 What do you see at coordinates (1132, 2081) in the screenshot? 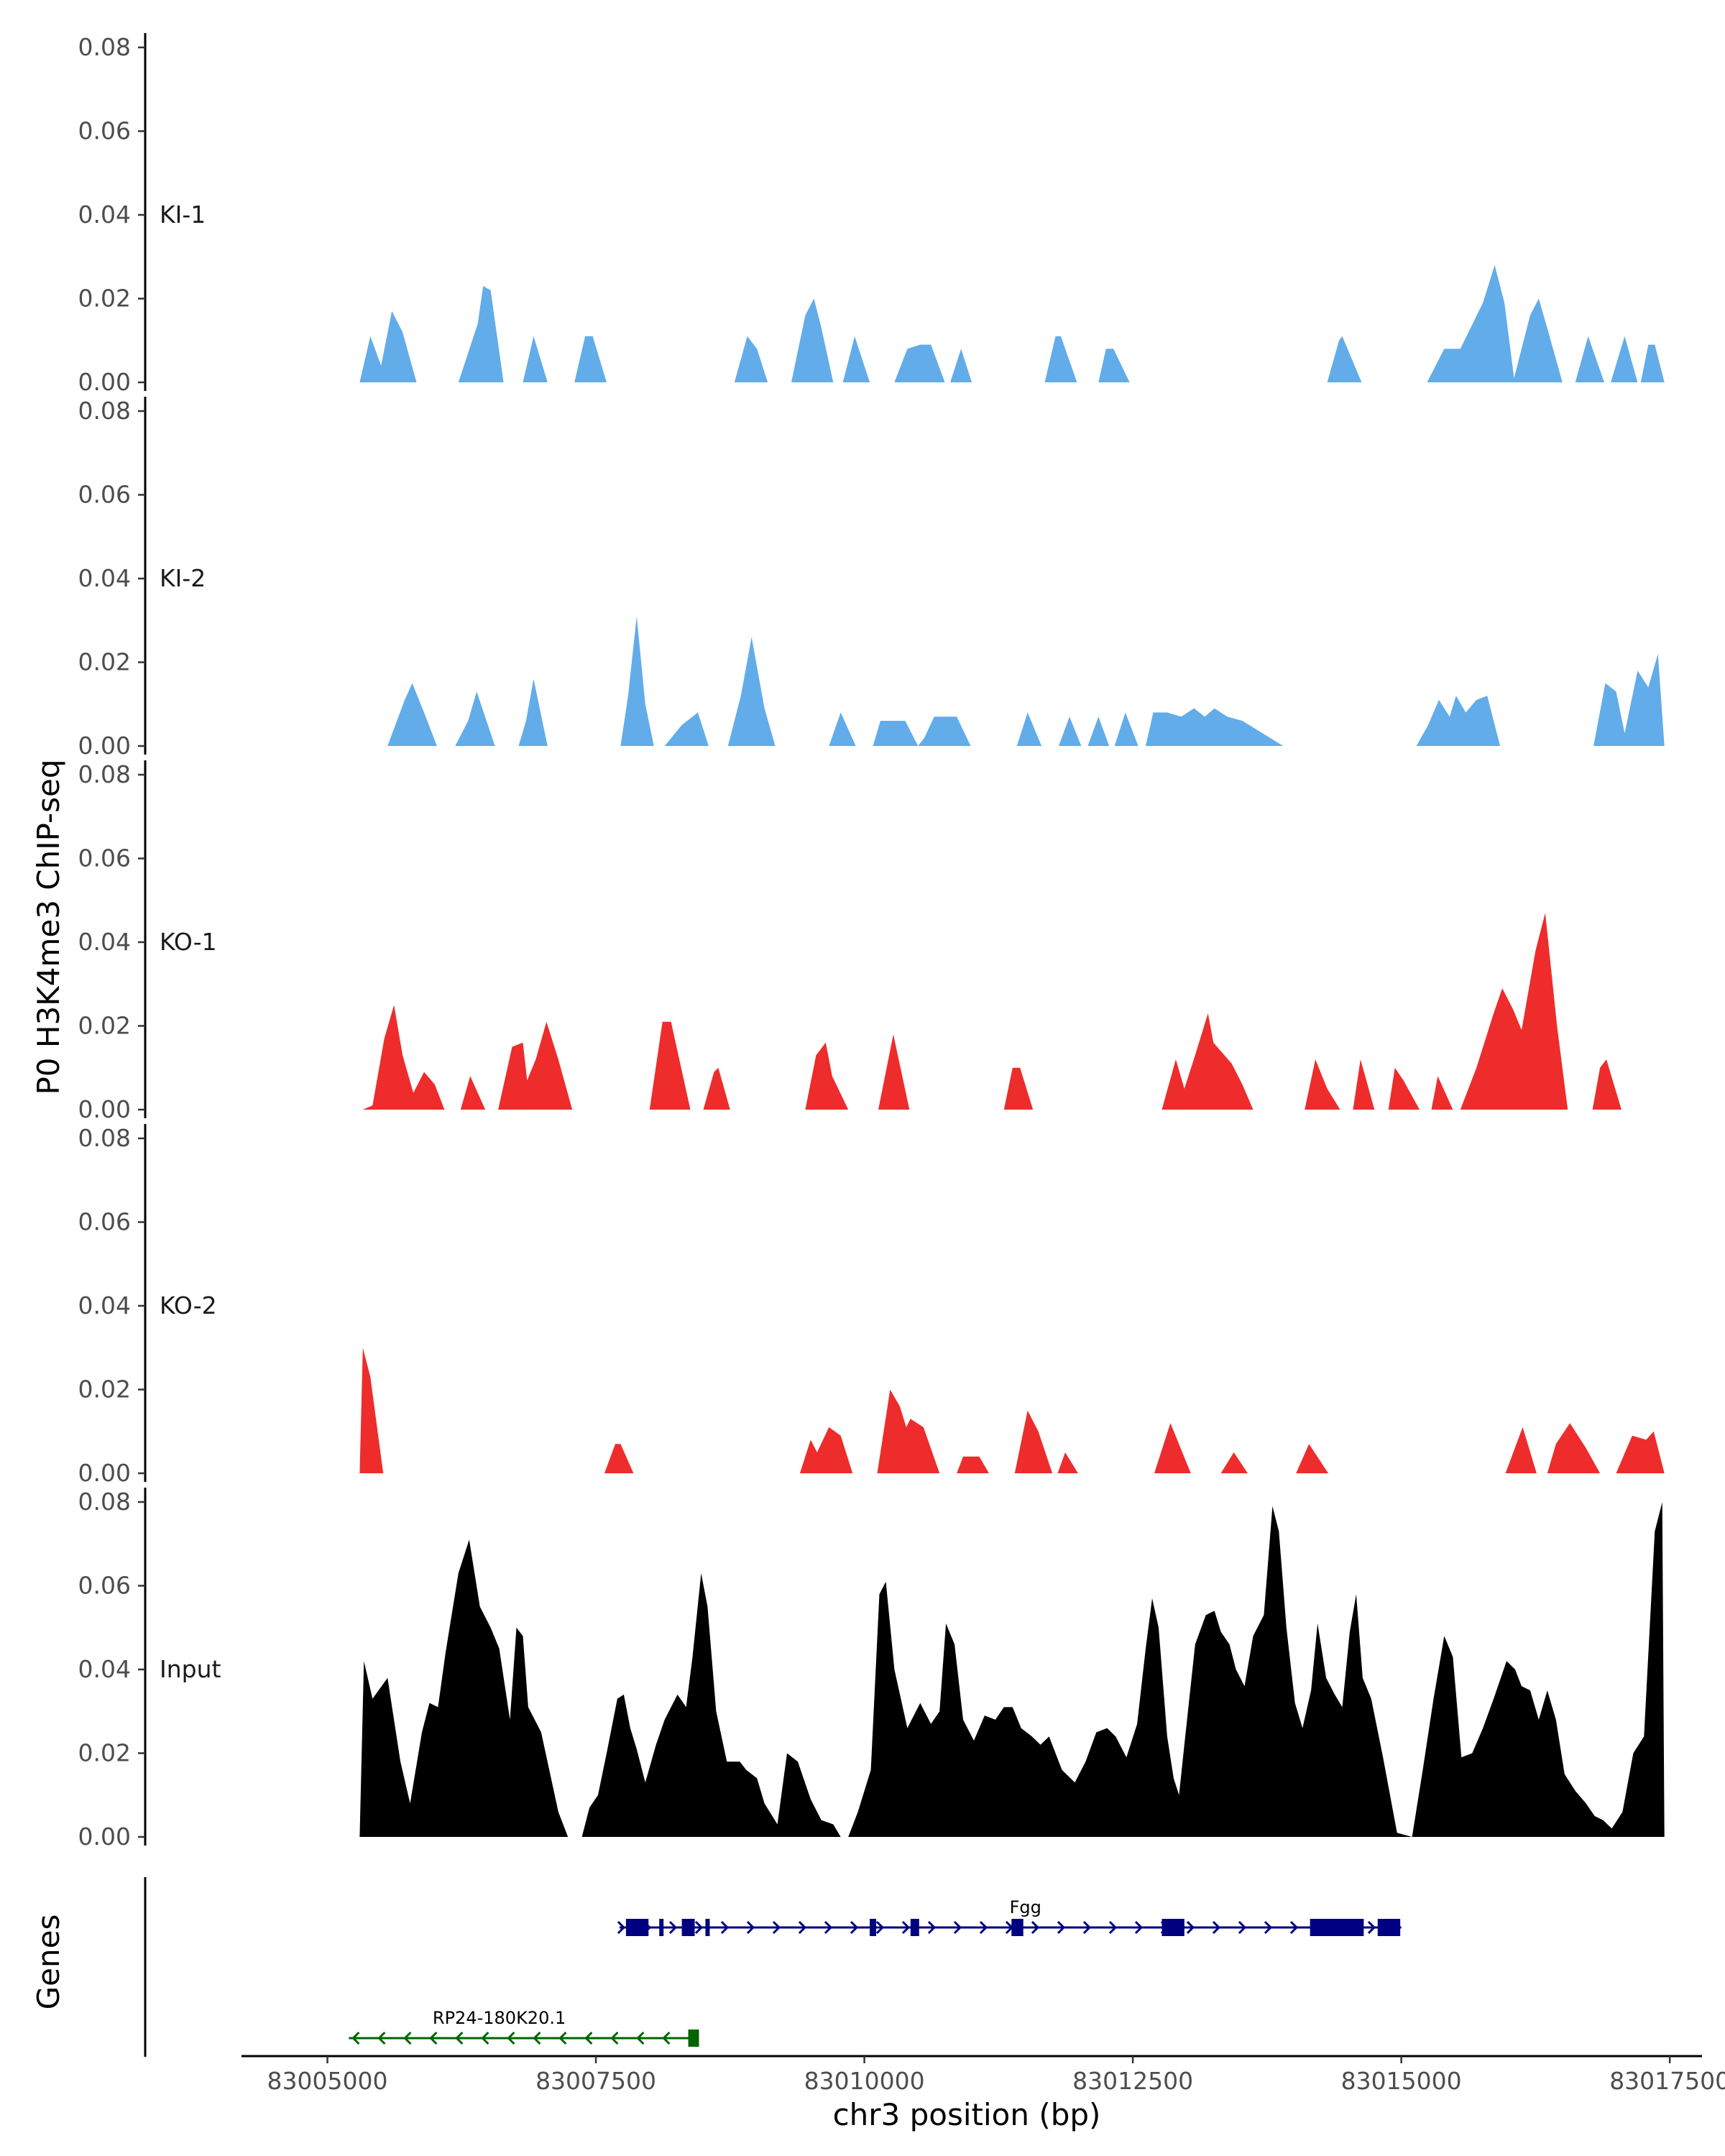
I see `x-tick-label: 83012500` at bounding box center [1132, 2081].